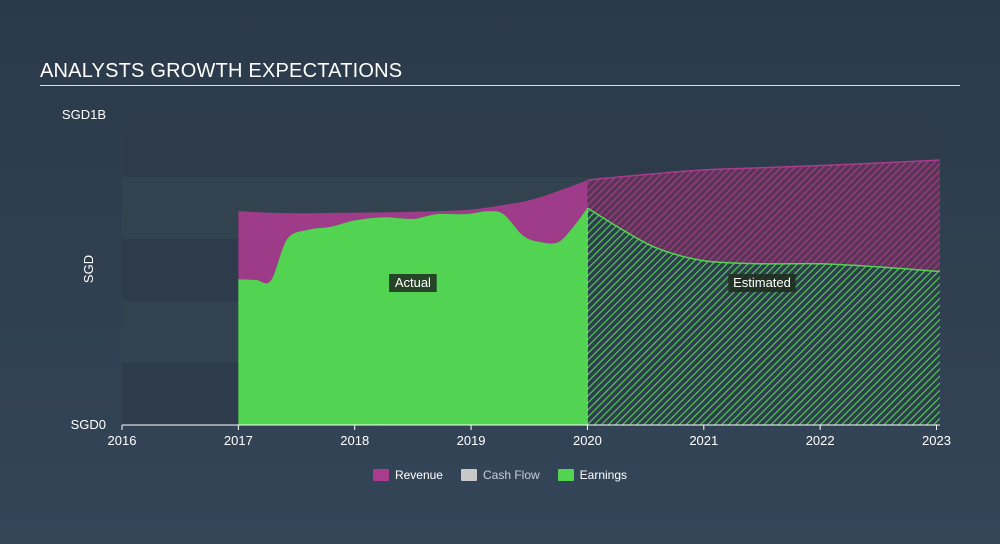 Image resolution: width=1000 pixels, height=544 pixels. Describe the element at coordinates (221, 71) in the screenshot. I see `chart-title: ANALYSTS GROWTH EXPECTATIONS` at that location.